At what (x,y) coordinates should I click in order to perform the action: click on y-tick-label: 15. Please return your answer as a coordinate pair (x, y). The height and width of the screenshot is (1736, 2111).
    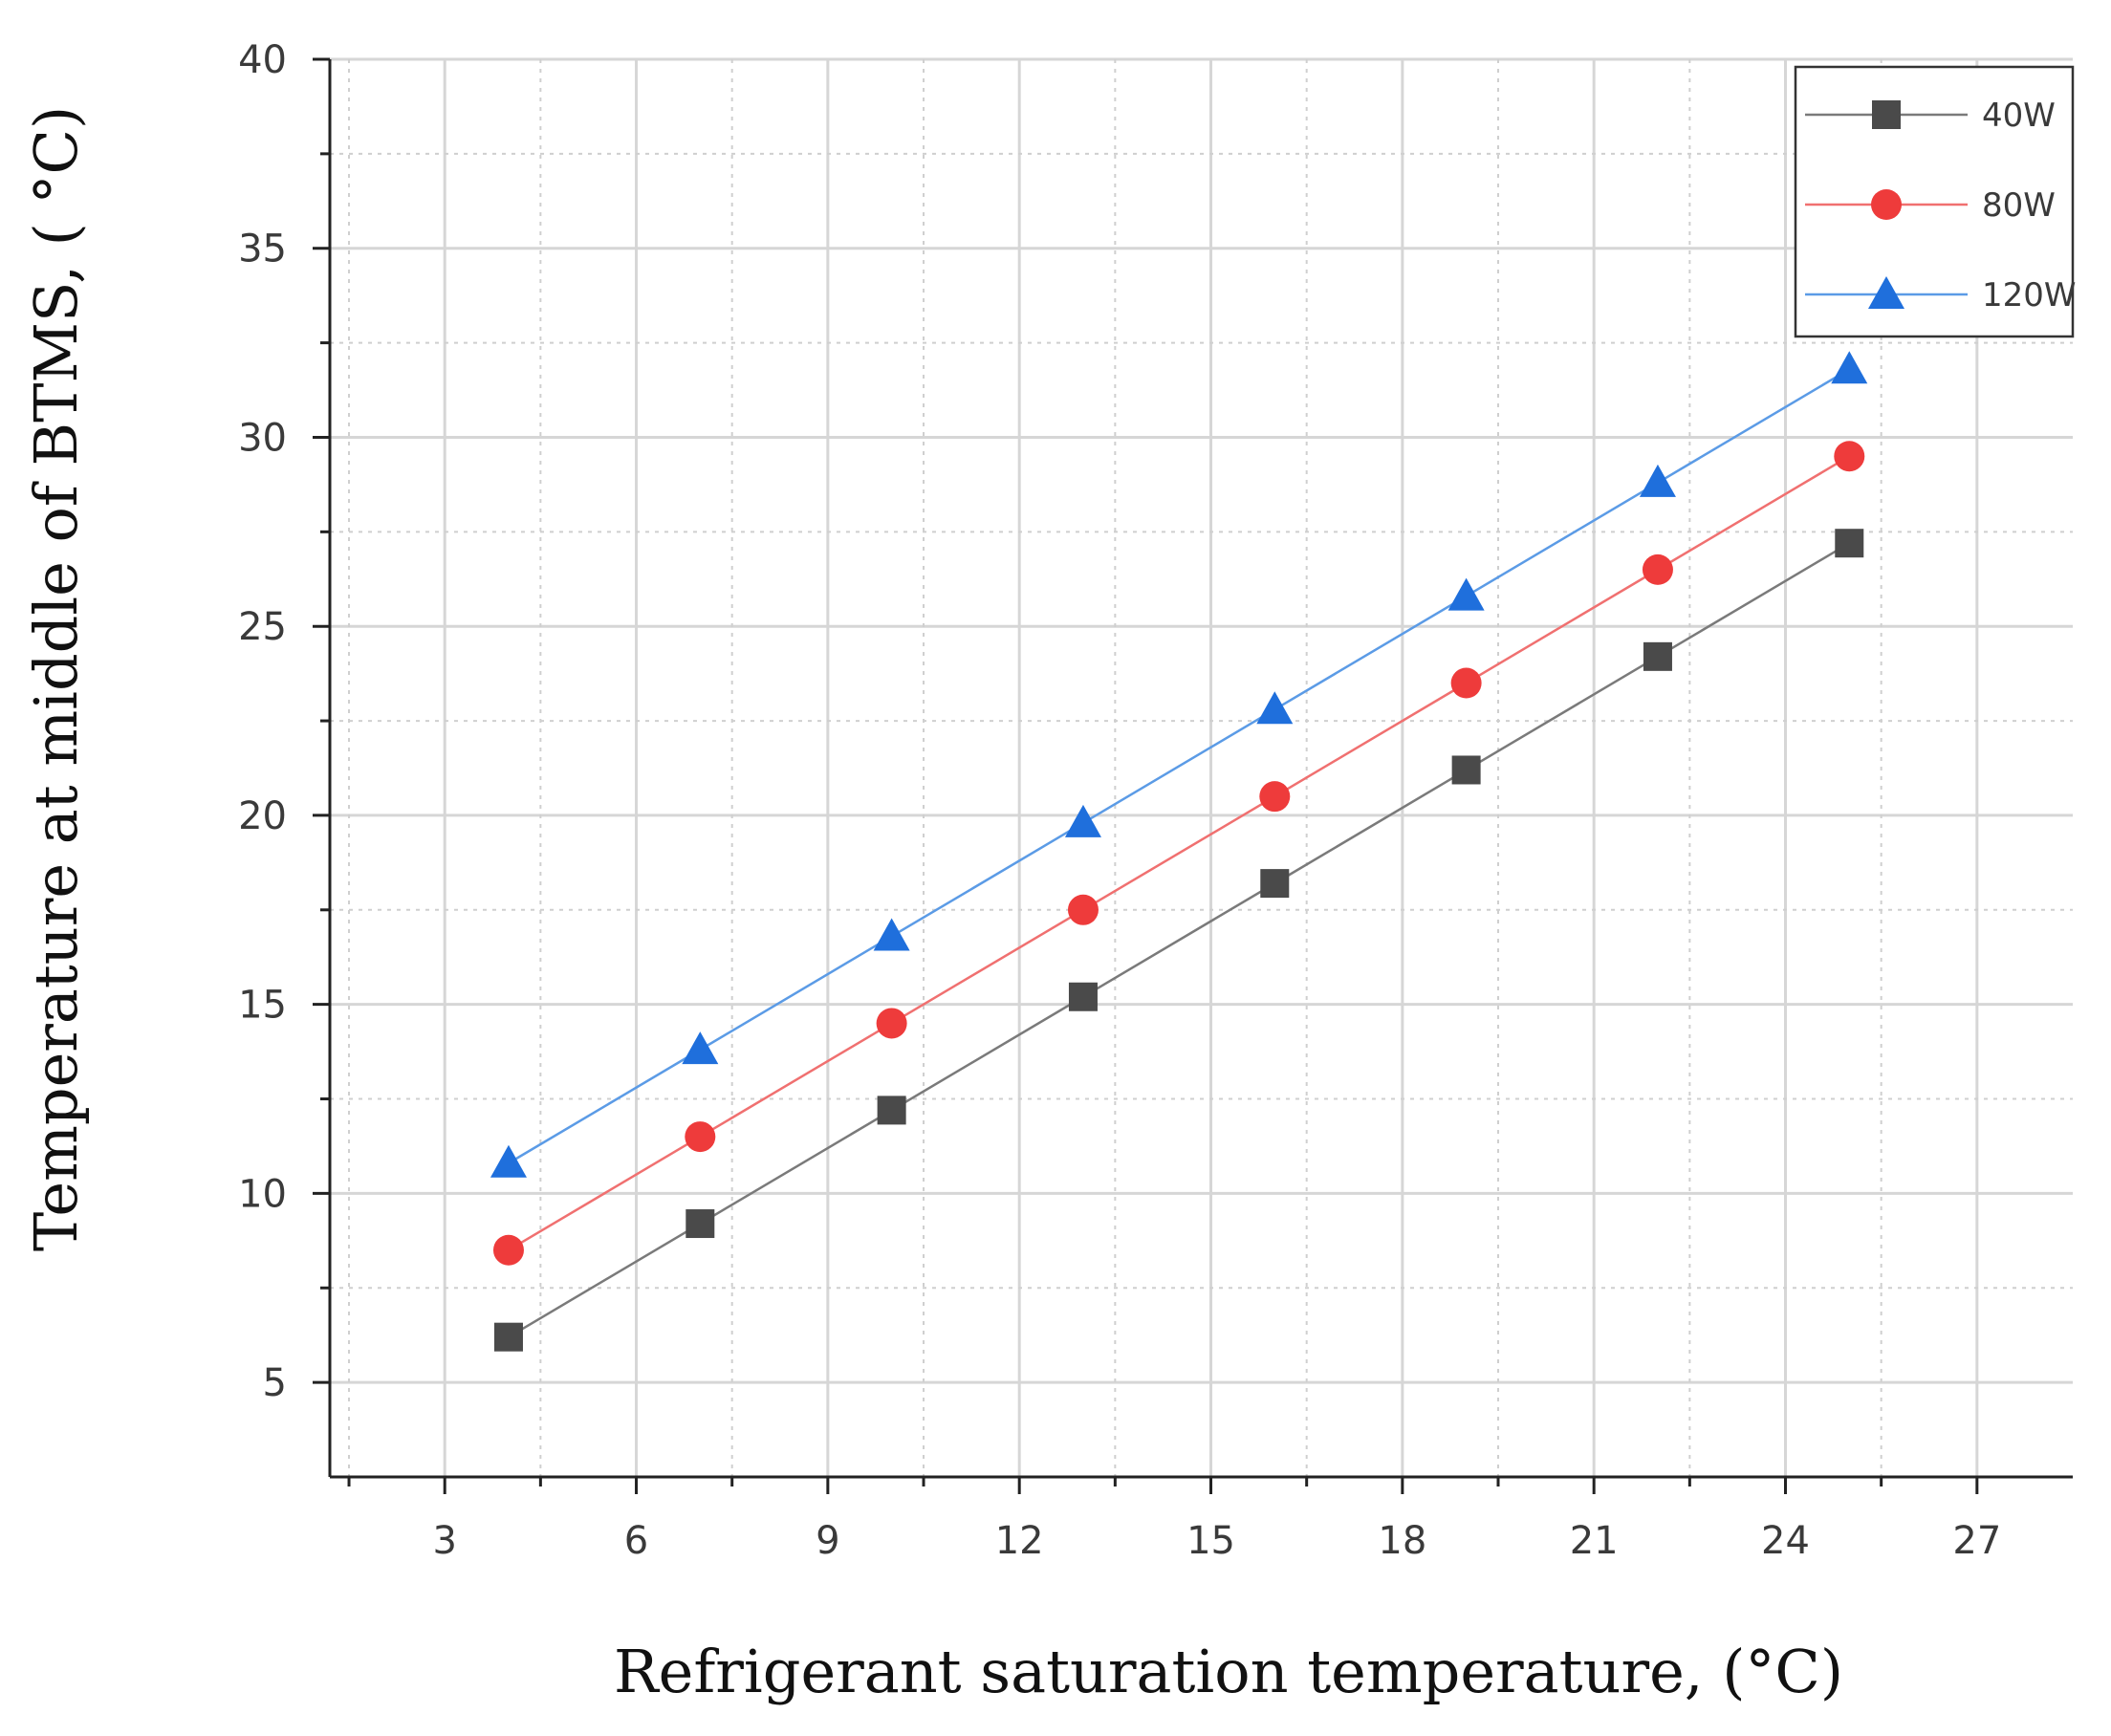
    Looking at the image, I should click on (262, 1006).